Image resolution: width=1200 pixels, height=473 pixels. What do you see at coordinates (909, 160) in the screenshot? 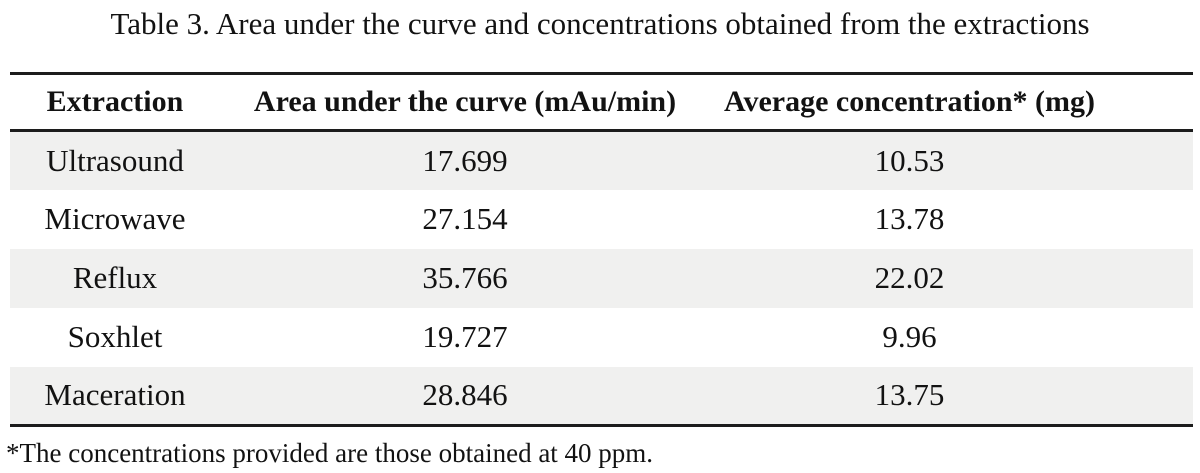
I see `cell-concentration: 10.53` at bounding box center [909, 160].